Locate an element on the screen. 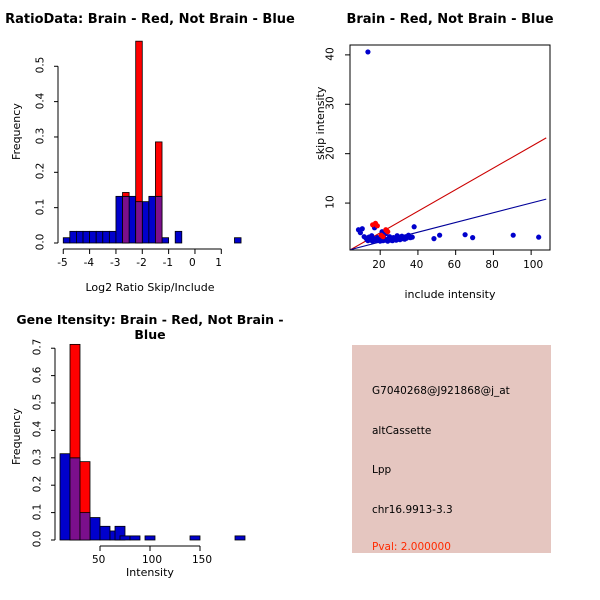  scatter-ytick-0: 10 is located at coordinates (330, 202).